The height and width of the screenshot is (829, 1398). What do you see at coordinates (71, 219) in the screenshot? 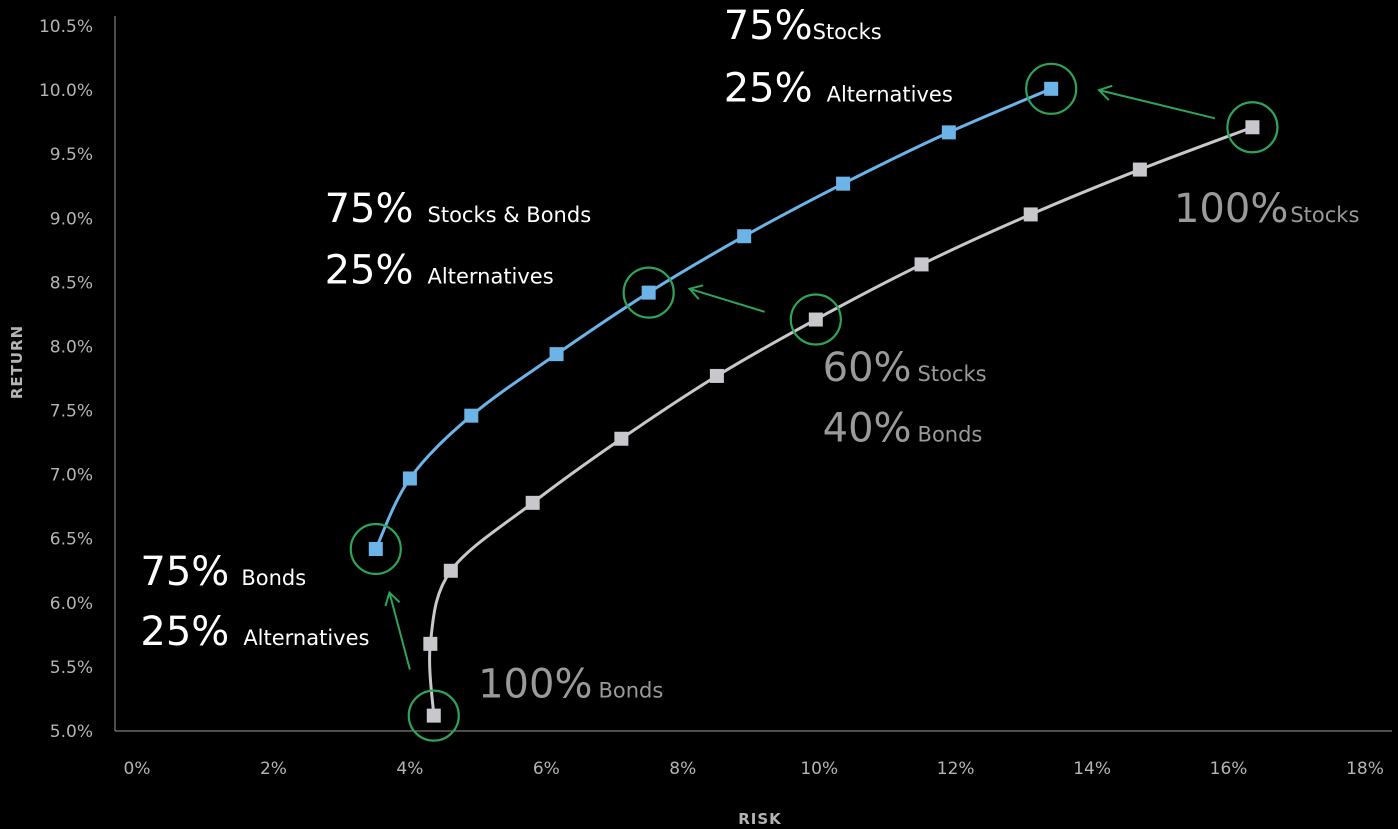
I see `y-tick-label: 9.0%` at bounding box center [71, 219].